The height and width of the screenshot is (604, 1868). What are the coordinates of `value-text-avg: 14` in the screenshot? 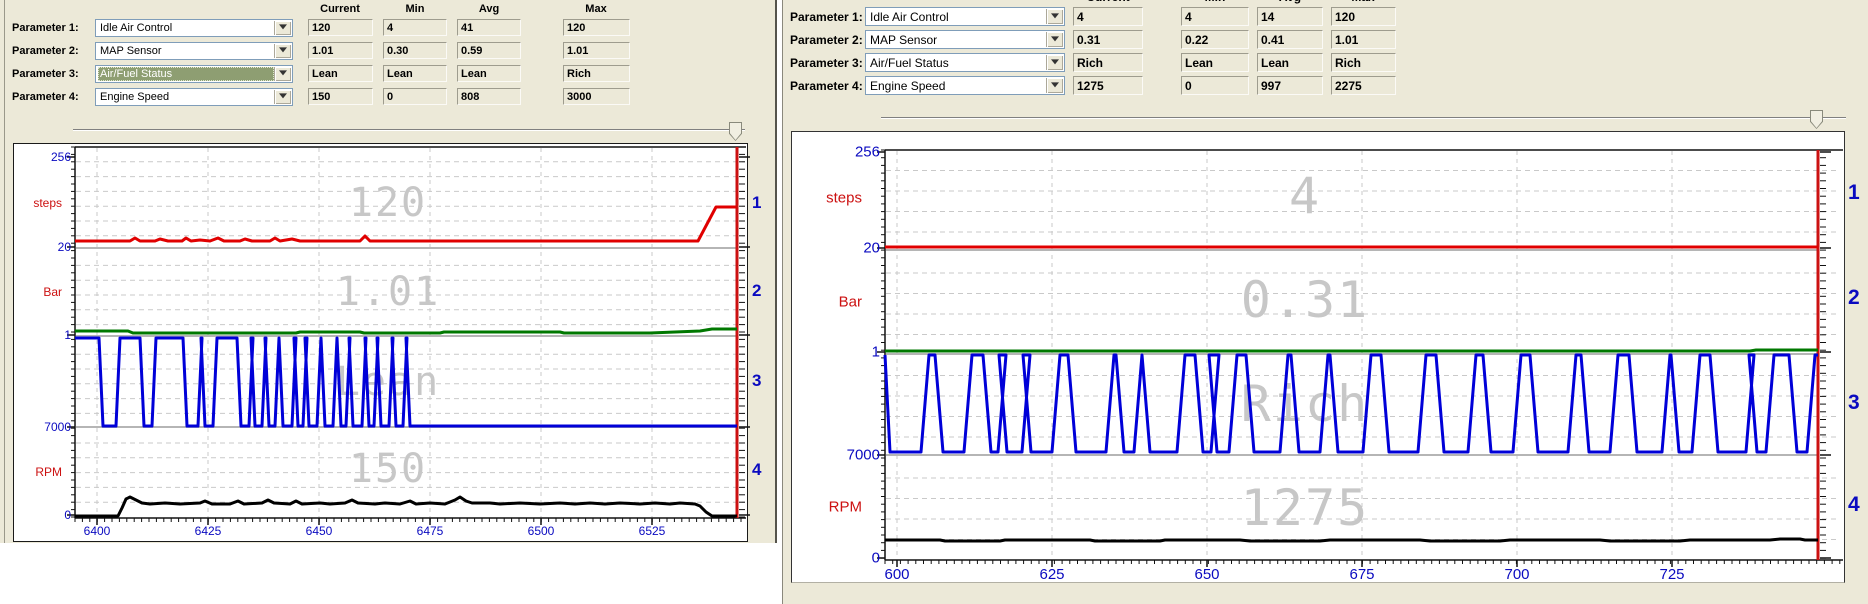 It's located at (1268, 16).